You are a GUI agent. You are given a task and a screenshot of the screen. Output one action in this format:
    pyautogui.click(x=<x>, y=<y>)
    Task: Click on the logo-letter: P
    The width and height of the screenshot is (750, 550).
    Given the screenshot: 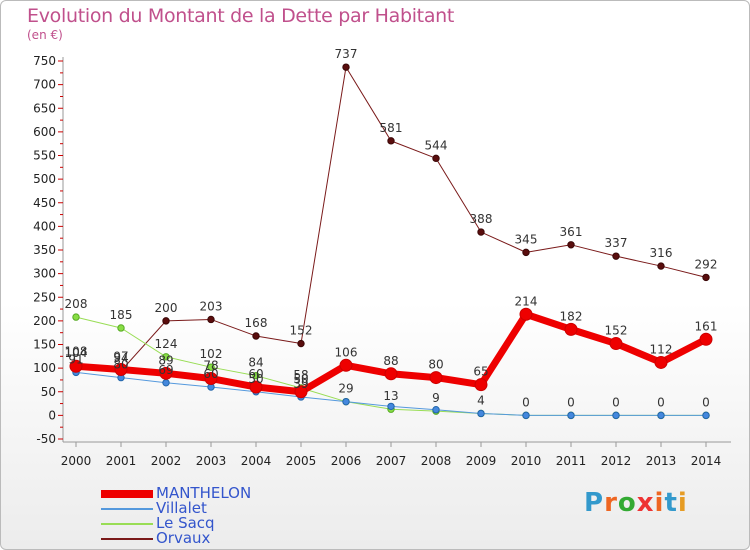 What is the action you would take?
    pyautogui.click(x=594, y=503)
    